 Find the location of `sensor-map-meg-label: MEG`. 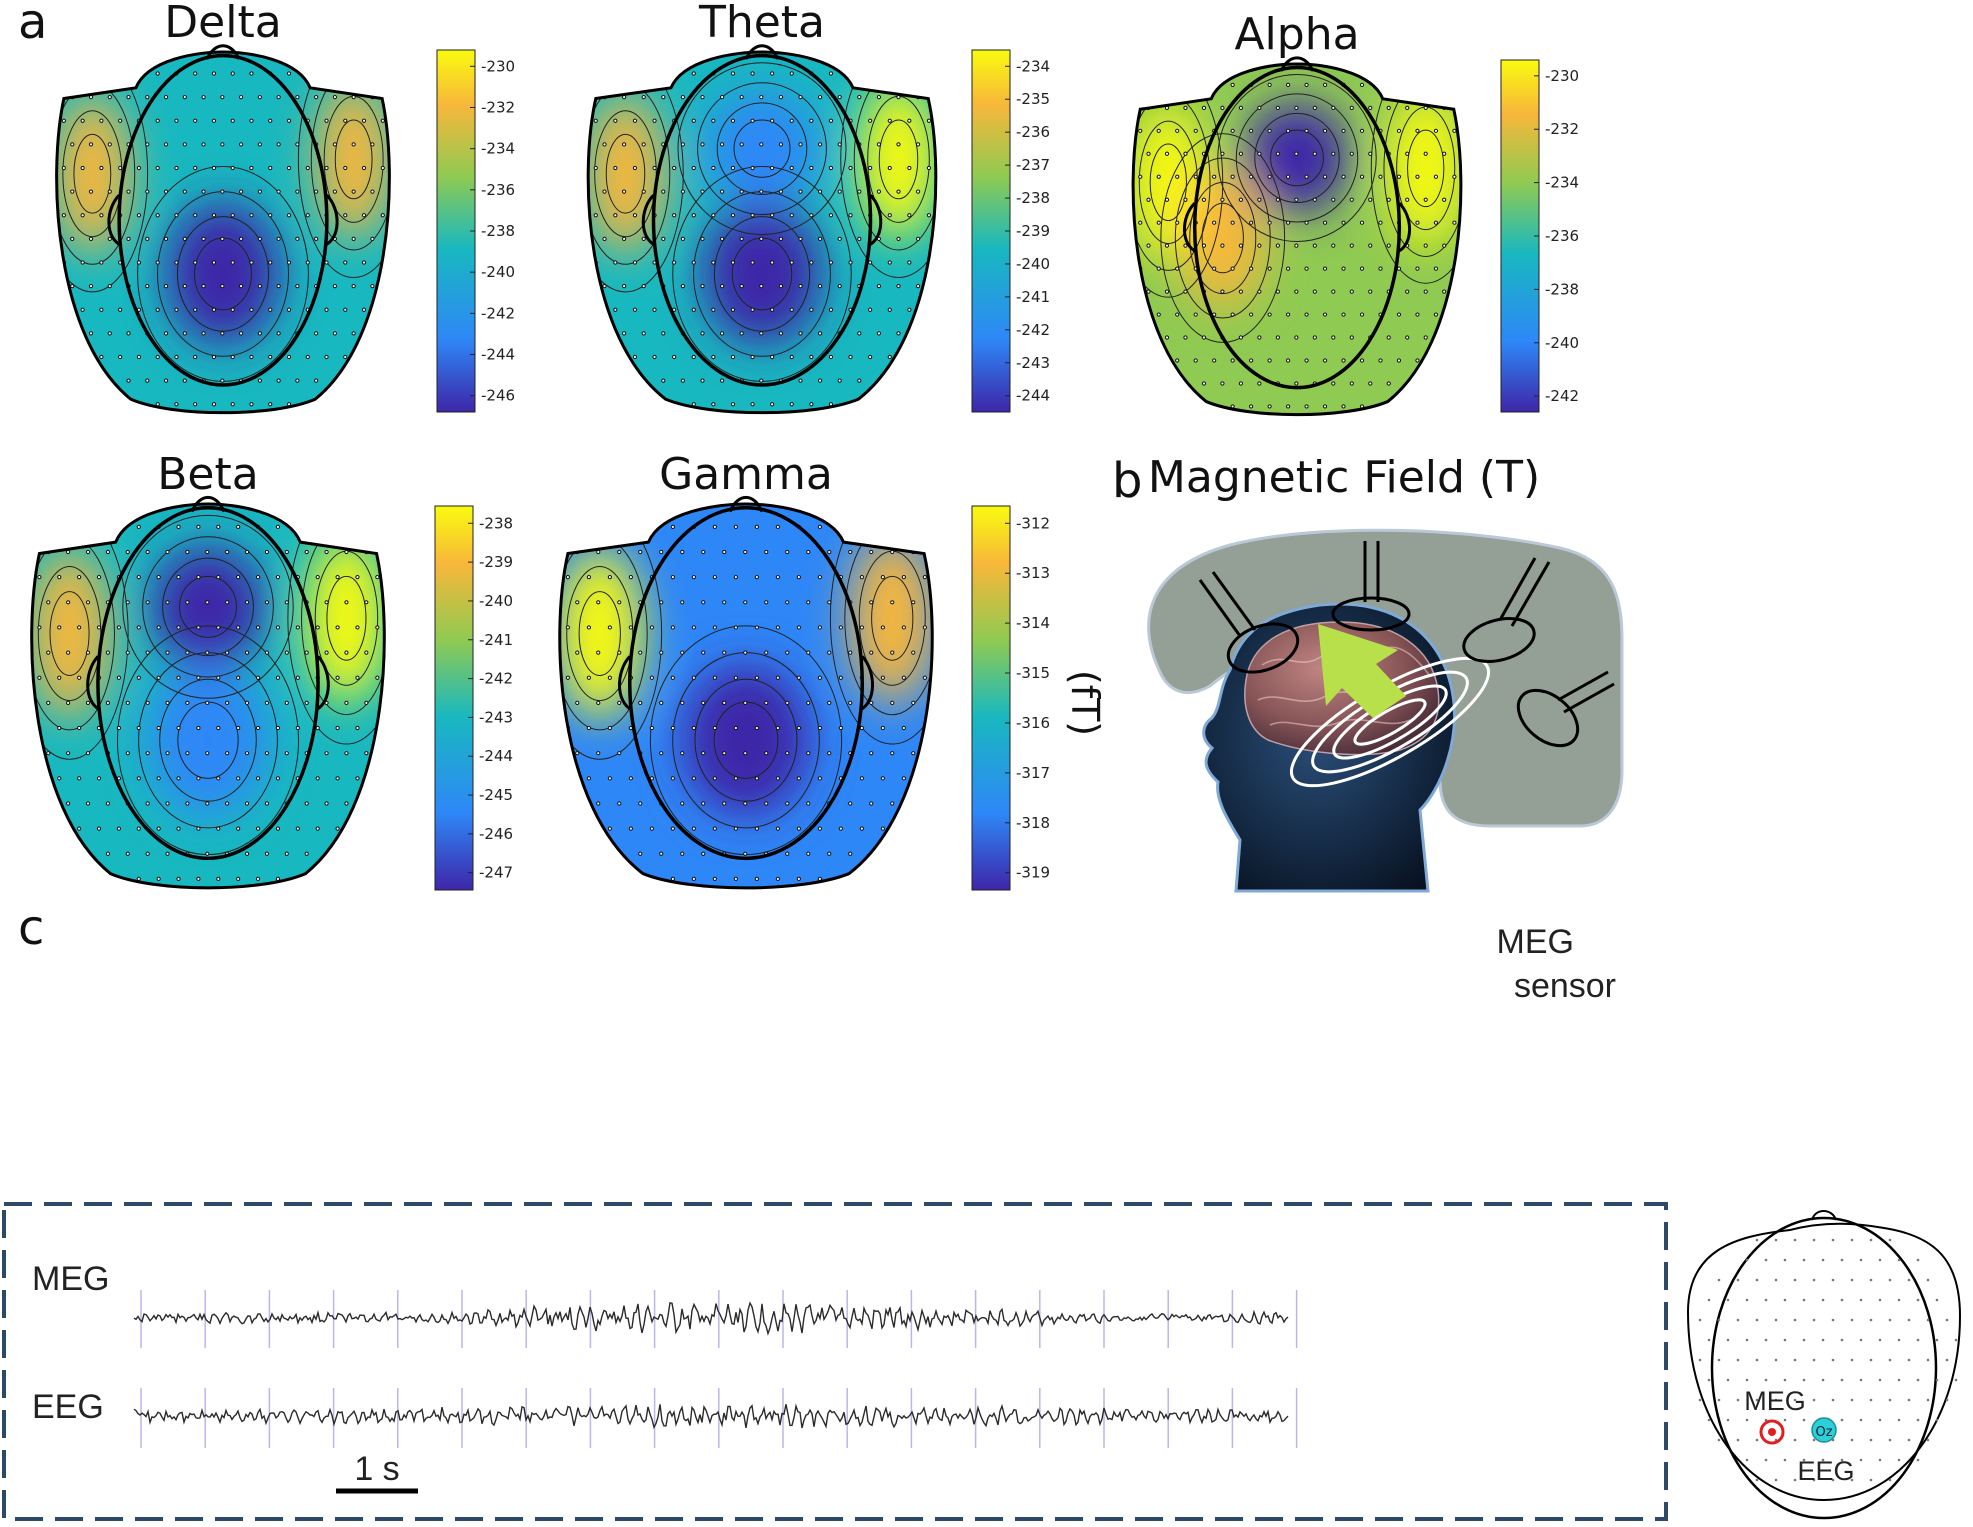

sensor-map-meg-label: MEG is located at coordinates (1775, 1401).